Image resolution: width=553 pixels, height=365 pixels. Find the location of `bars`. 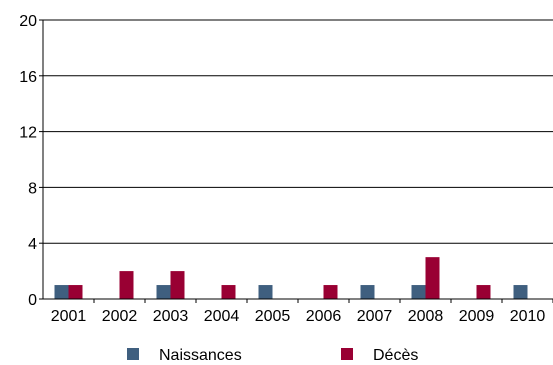

bars is located at coordinates (291, 278).